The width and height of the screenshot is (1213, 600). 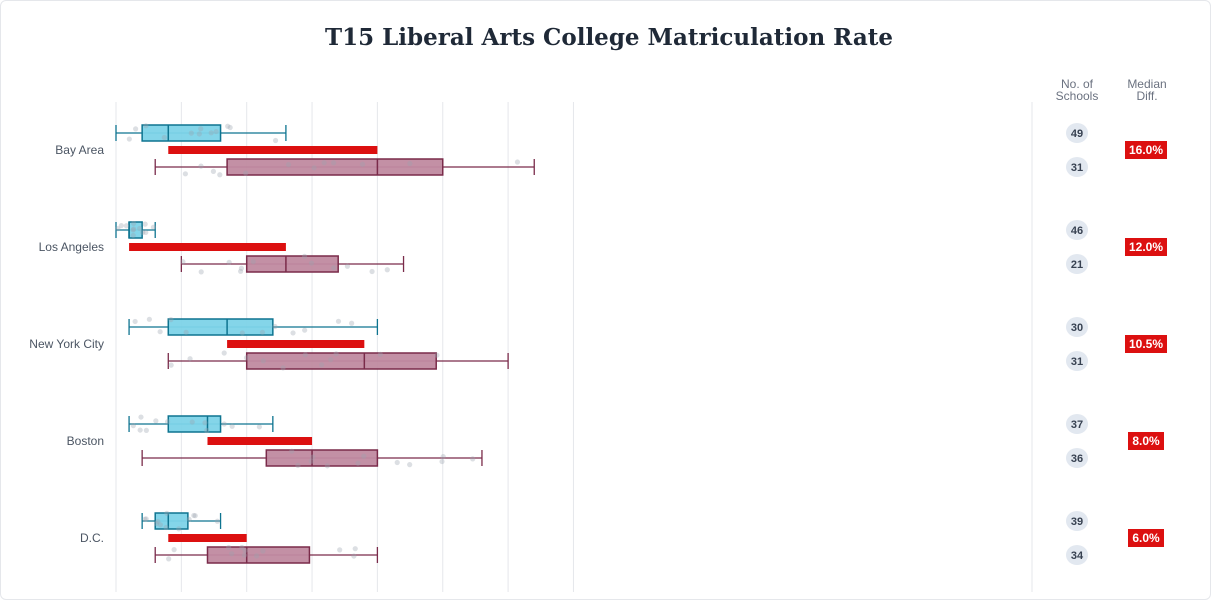 I want to click on diff-column-header: Median Diff., so click(x=1147, y=90).